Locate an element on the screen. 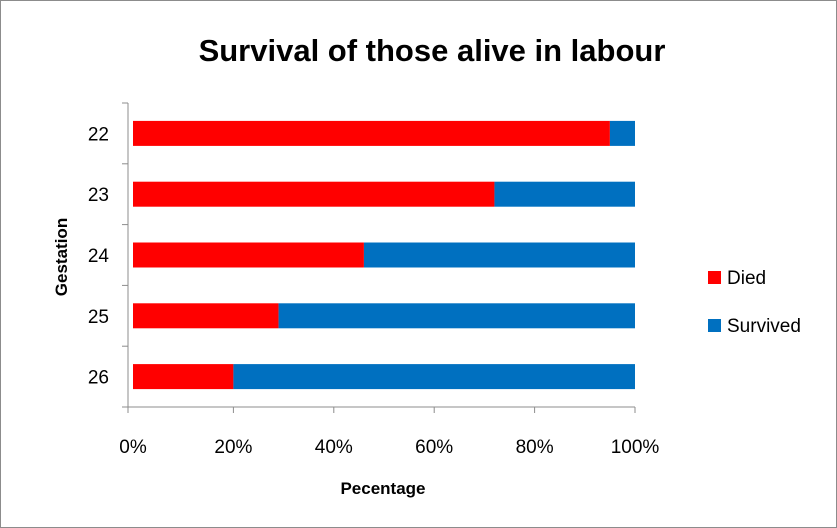 Image resolution: width=837 pixels, height=528 pixels. x-axis-title: Pecentage is located at coordinates (382, 488).